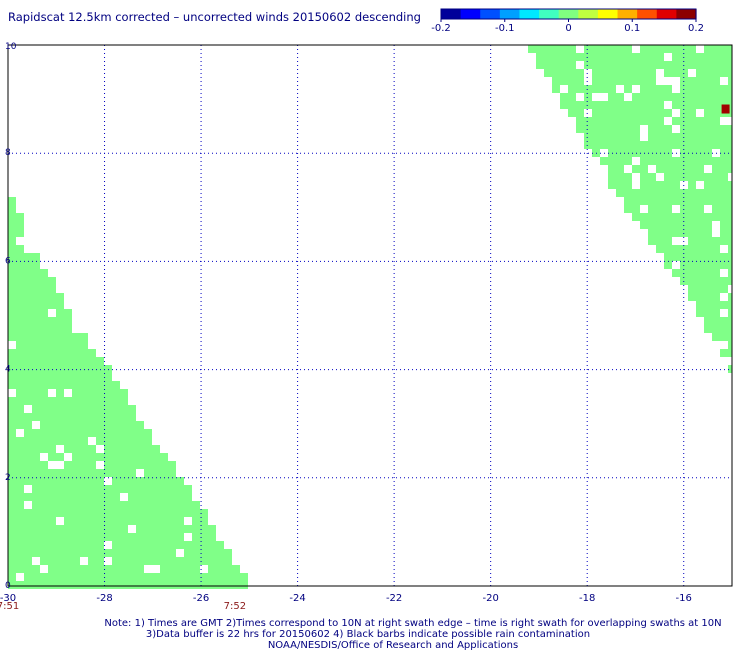 Image resolution: width=740 pixels, height=654 pixels. I want to click on x-tick-label: -18, so click(587, 598).